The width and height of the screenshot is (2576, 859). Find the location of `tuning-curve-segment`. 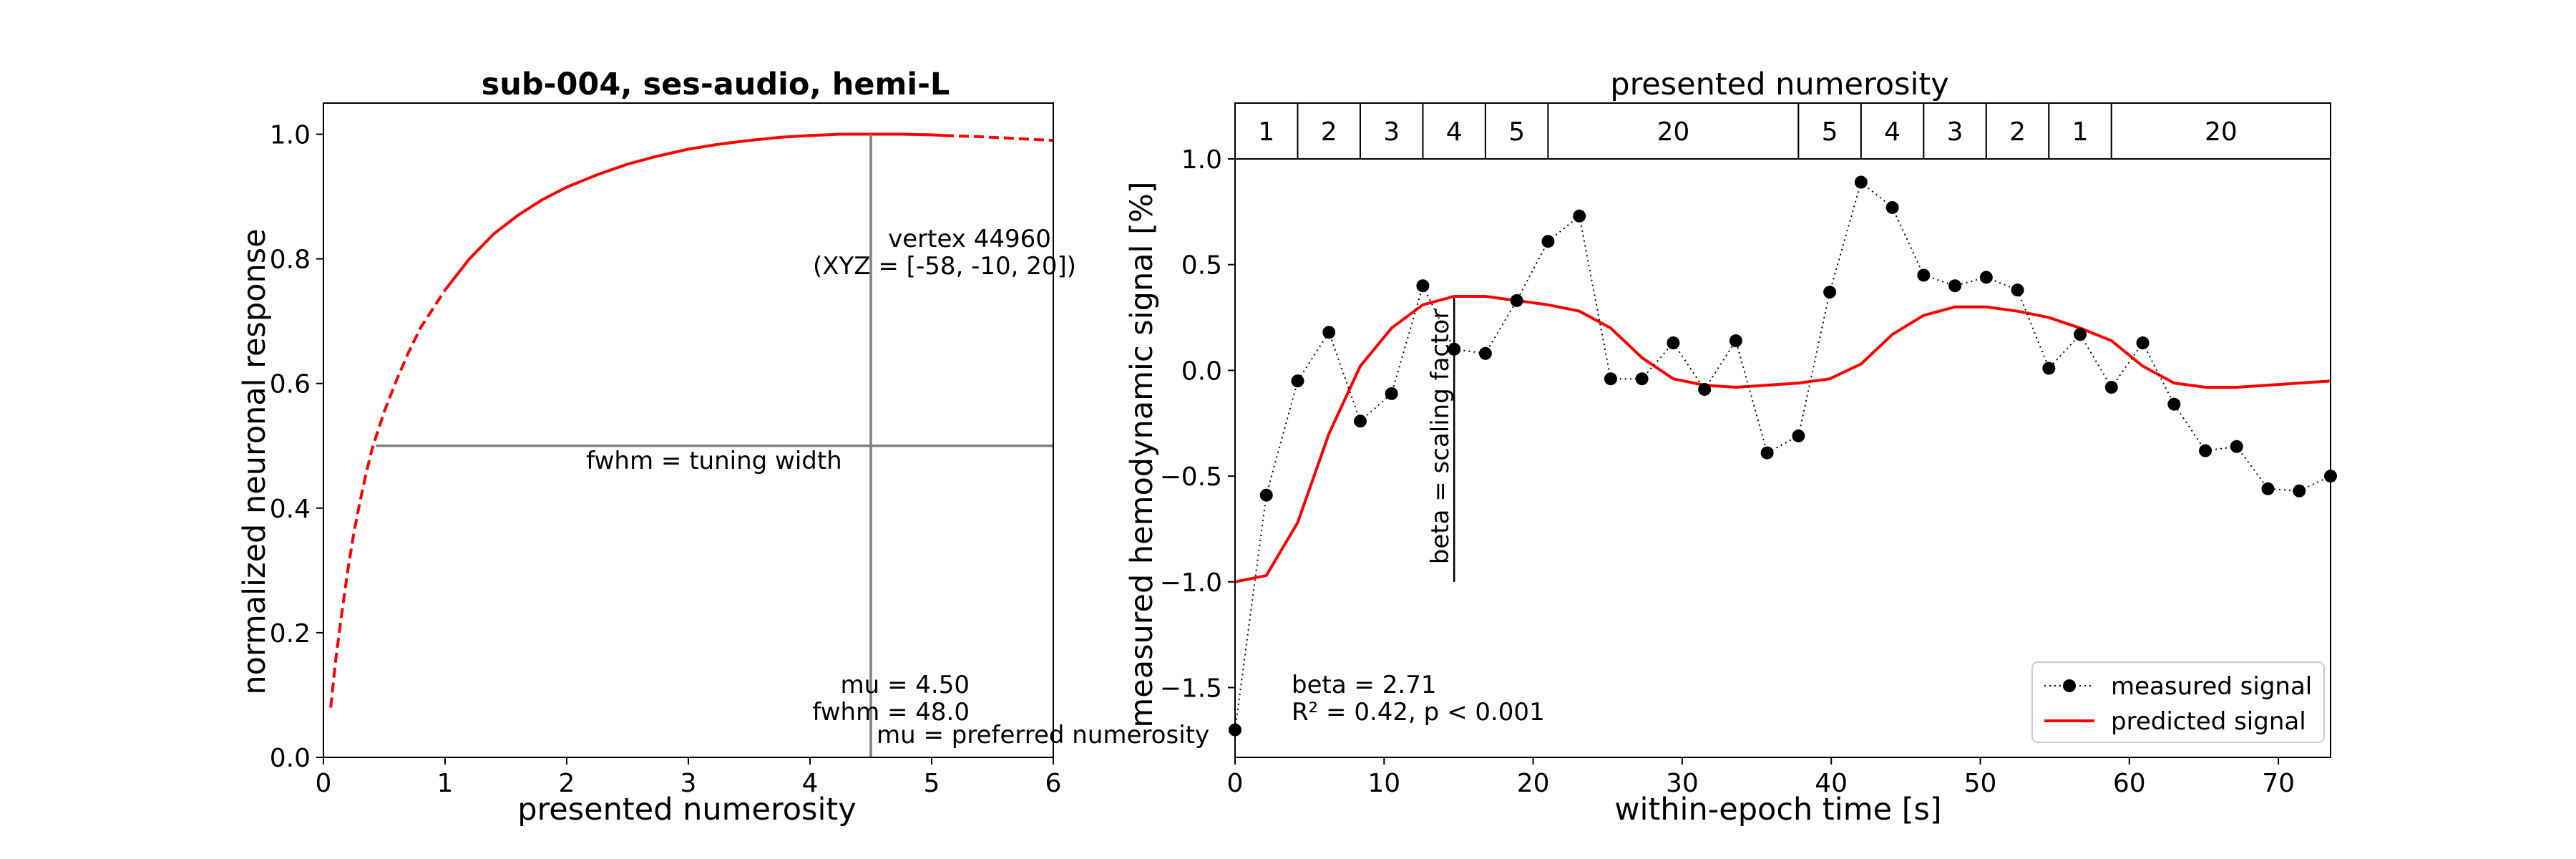

tuning-curve-segment is located at coordinates (694, 211).